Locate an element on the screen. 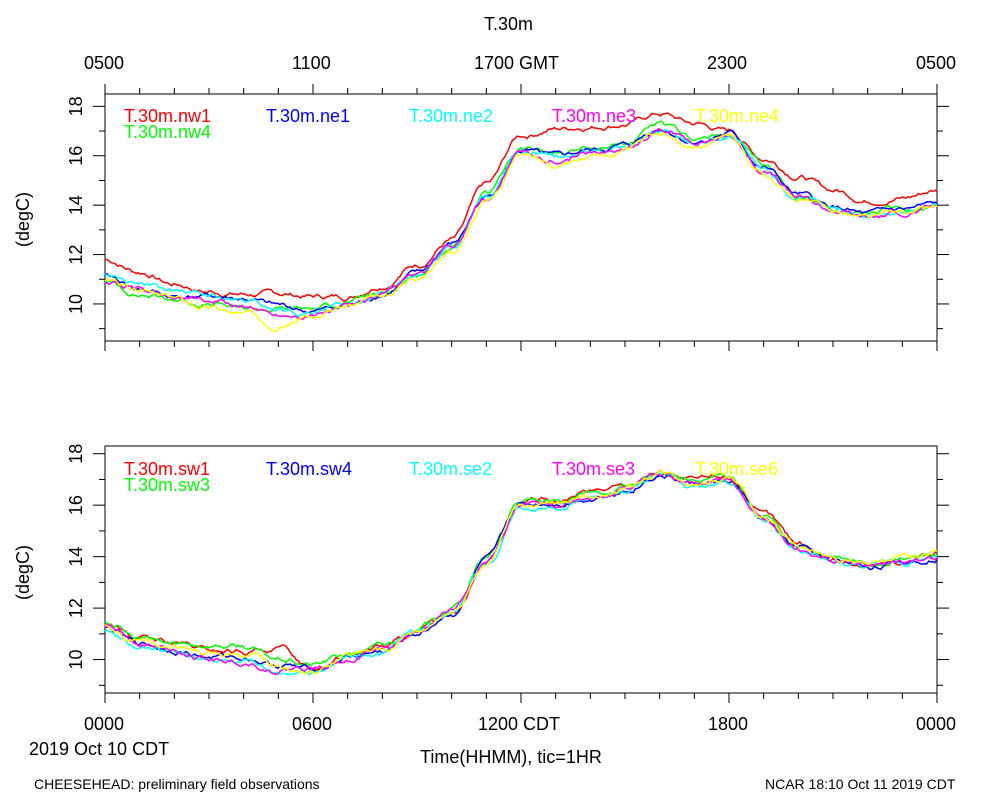 This screenshot has width=1000, height=800. legend-nw4: T.30m.nw4 is located at coordinates (168, 132).